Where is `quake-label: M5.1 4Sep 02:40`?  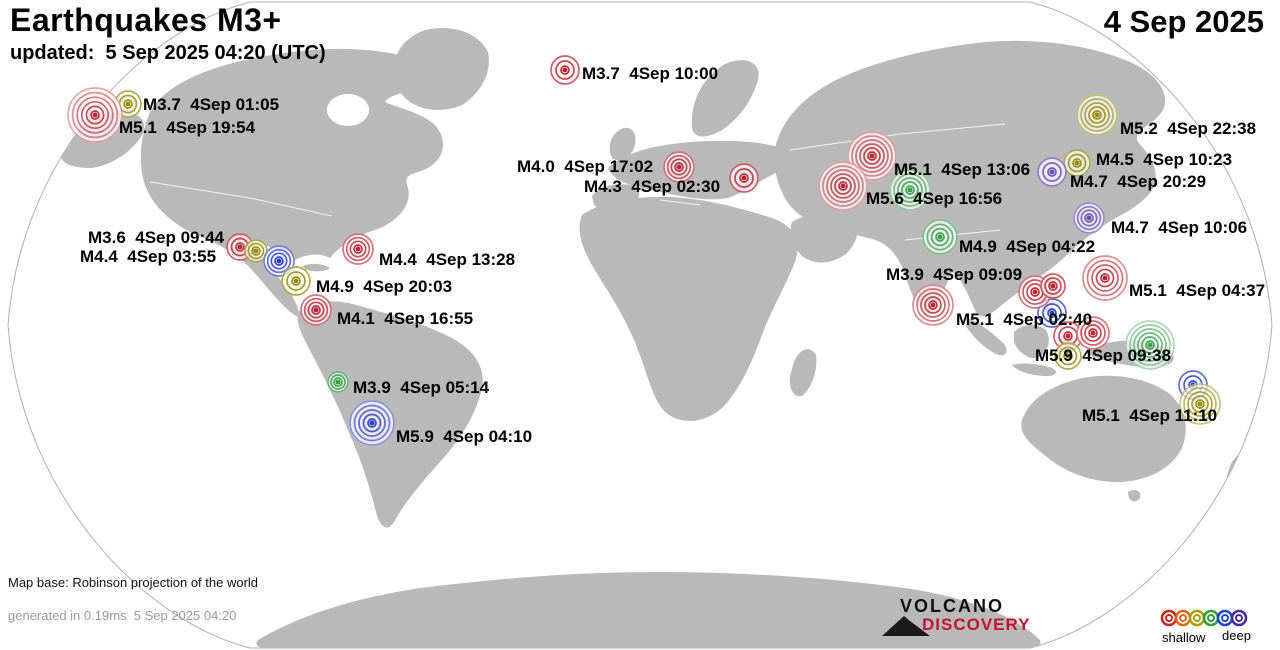 quake-label: M5.1 4Sep 02:40 is located at coordinates (1024, 319).